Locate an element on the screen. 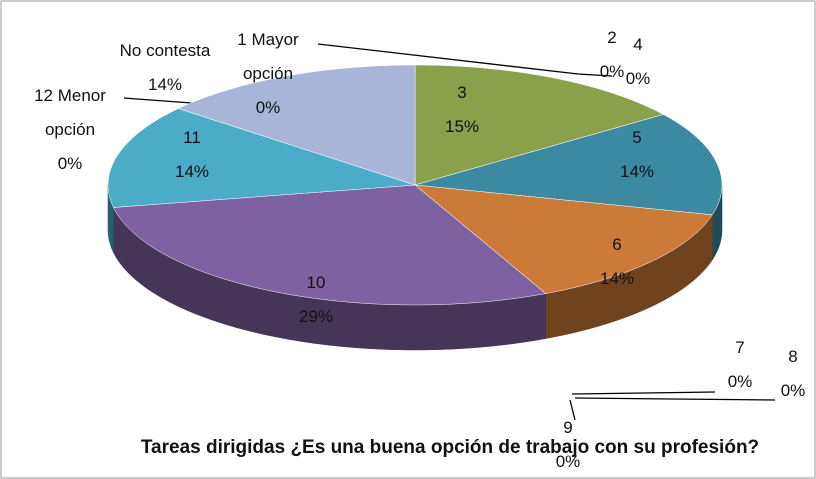  category-label: 3 is located at coordinates (462, 92).